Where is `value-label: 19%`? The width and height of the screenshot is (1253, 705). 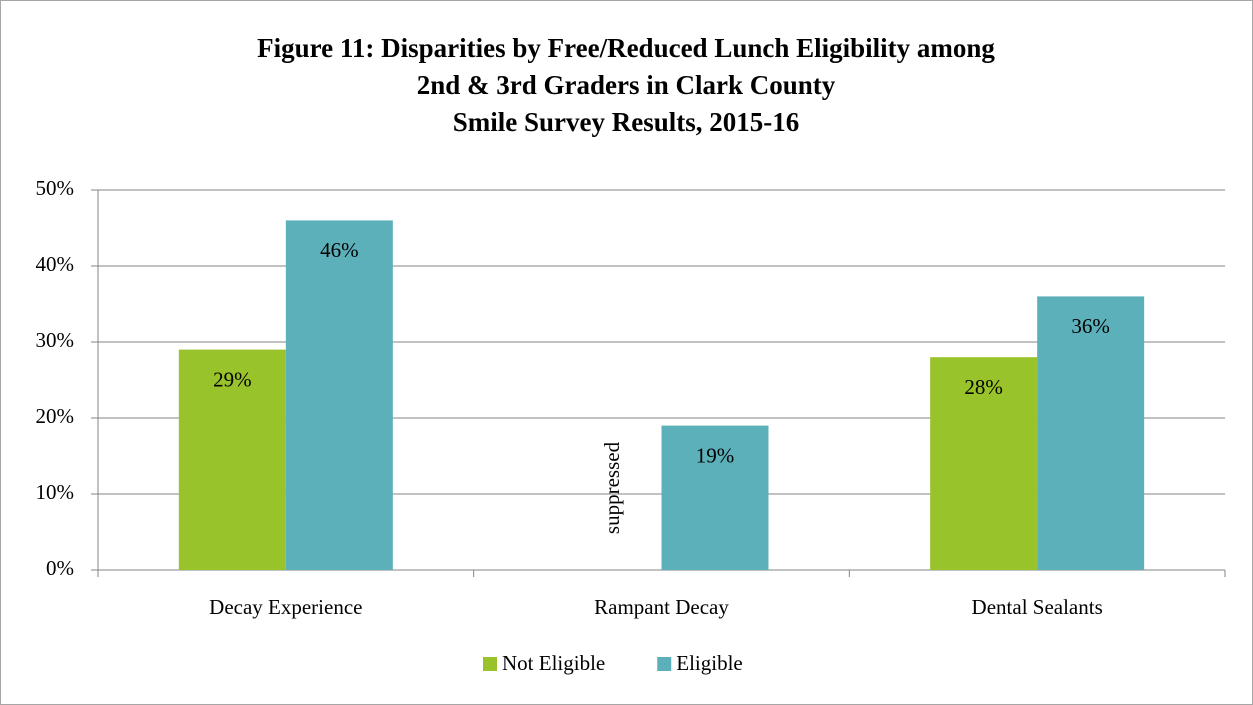 value-label: 19% is located at coordinates (715, 455).